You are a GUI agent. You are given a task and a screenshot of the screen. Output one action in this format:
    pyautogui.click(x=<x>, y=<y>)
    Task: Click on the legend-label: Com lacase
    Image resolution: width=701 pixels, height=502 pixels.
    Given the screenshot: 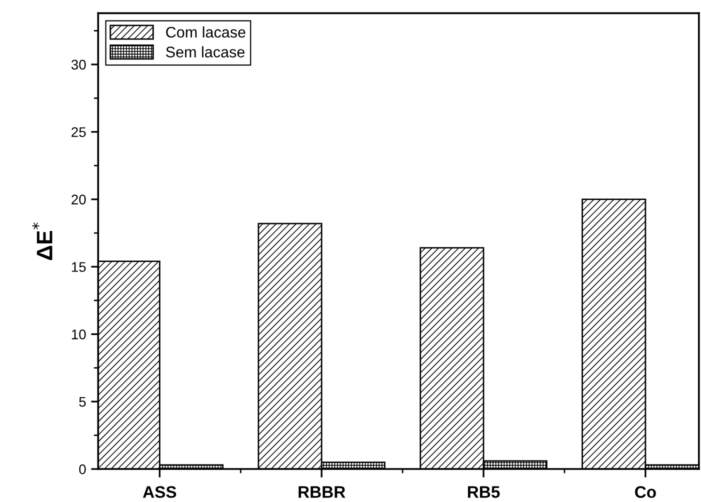 What is the action you would take?
    pyautogui.click(x=206, y=32)
    